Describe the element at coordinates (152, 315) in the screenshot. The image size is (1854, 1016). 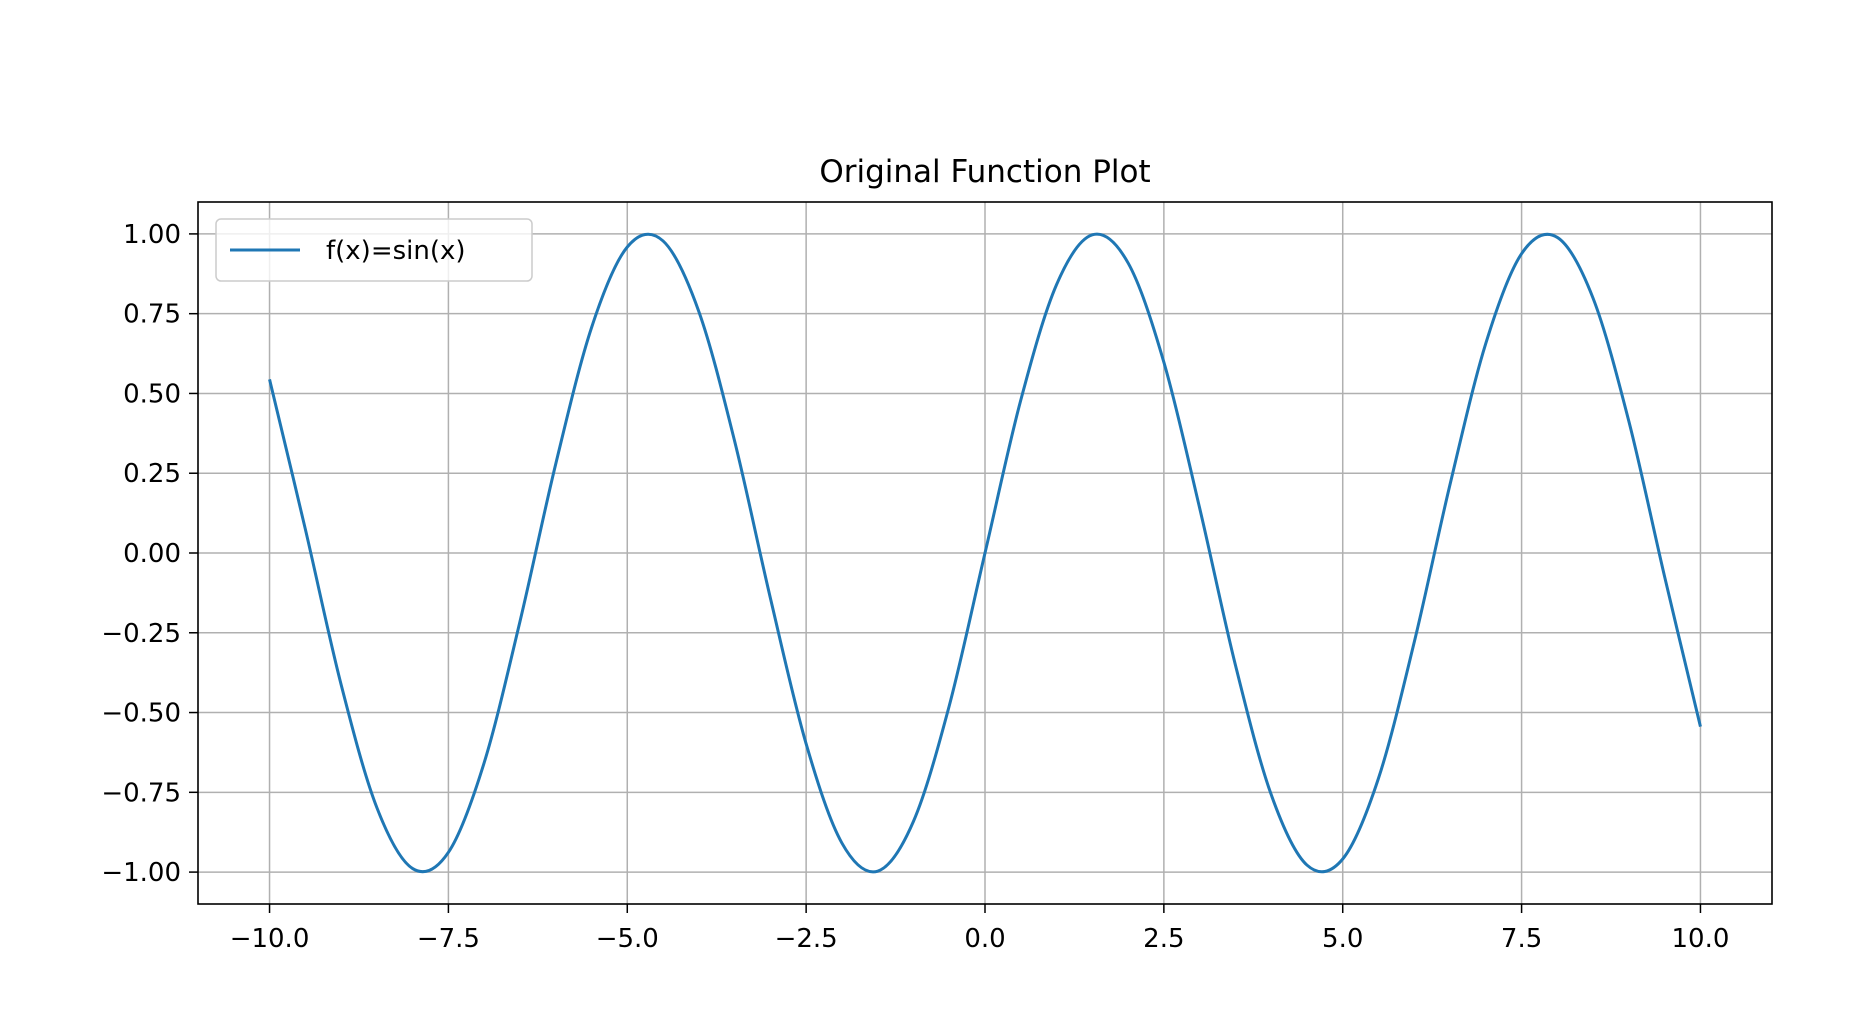
I see `y-tick-label: 0.75` at that location.